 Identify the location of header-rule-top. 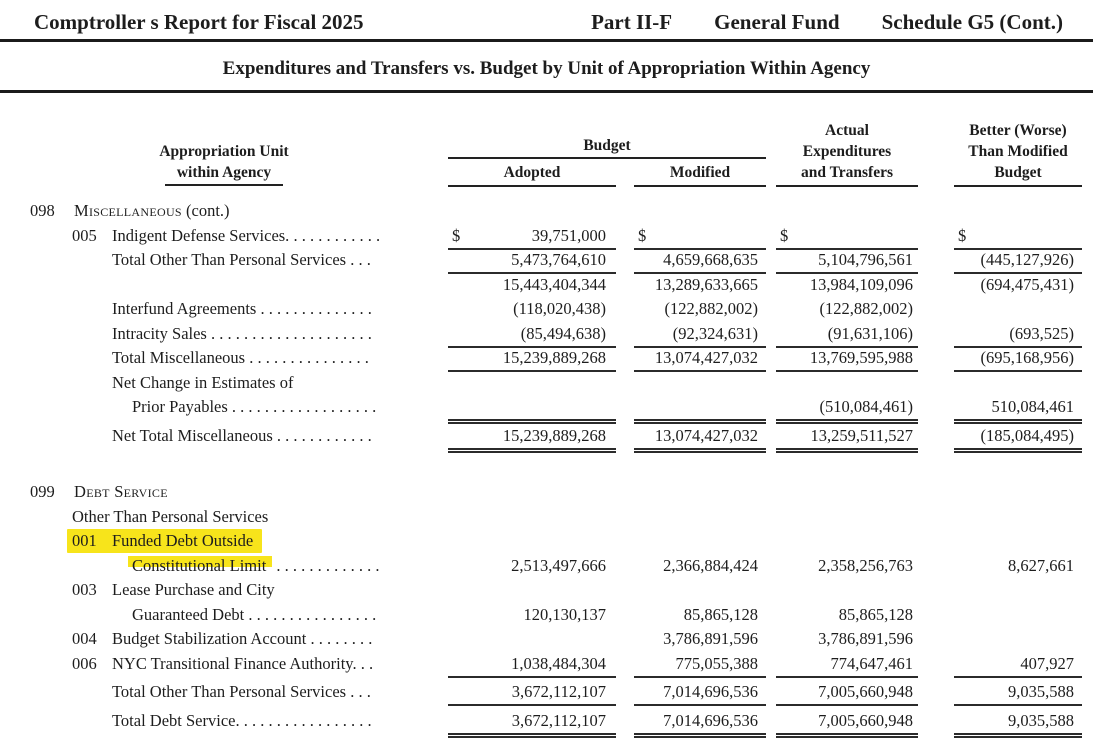
(546, 40).